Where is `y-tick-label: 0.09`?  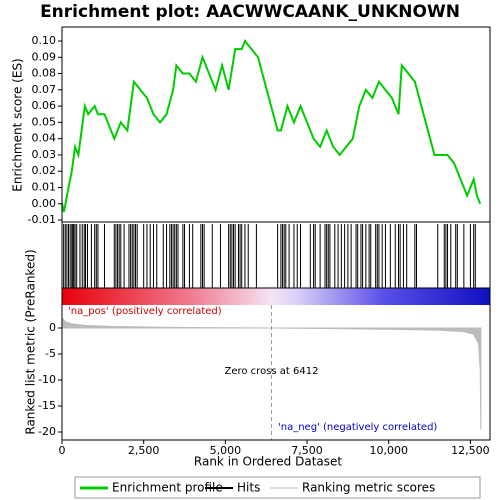 y-tick-label: 0.09 is located at coordinates (44, 56).